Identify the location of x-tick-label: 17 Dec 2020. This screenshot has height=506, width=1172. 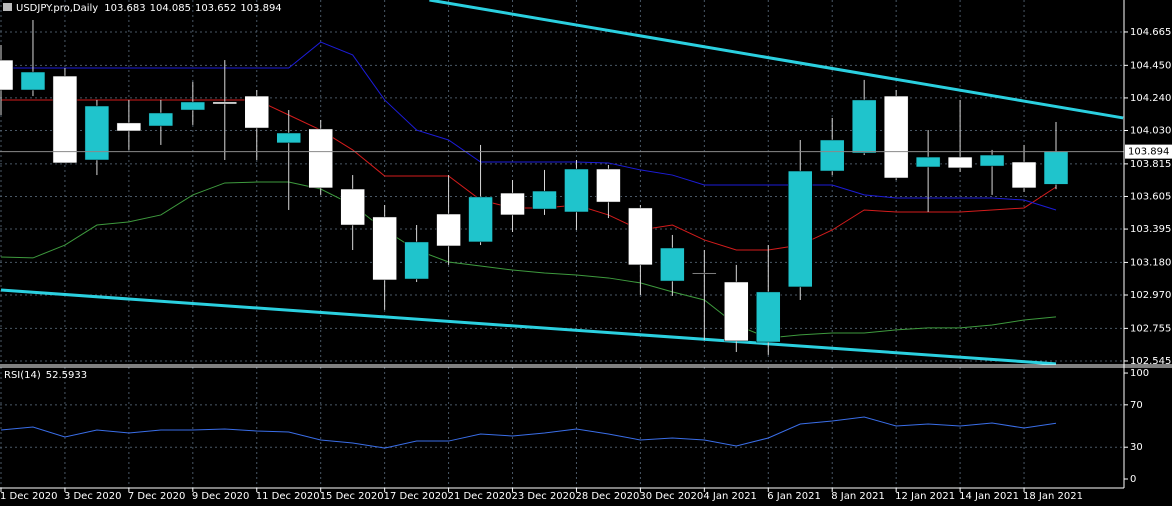
(416, 496).